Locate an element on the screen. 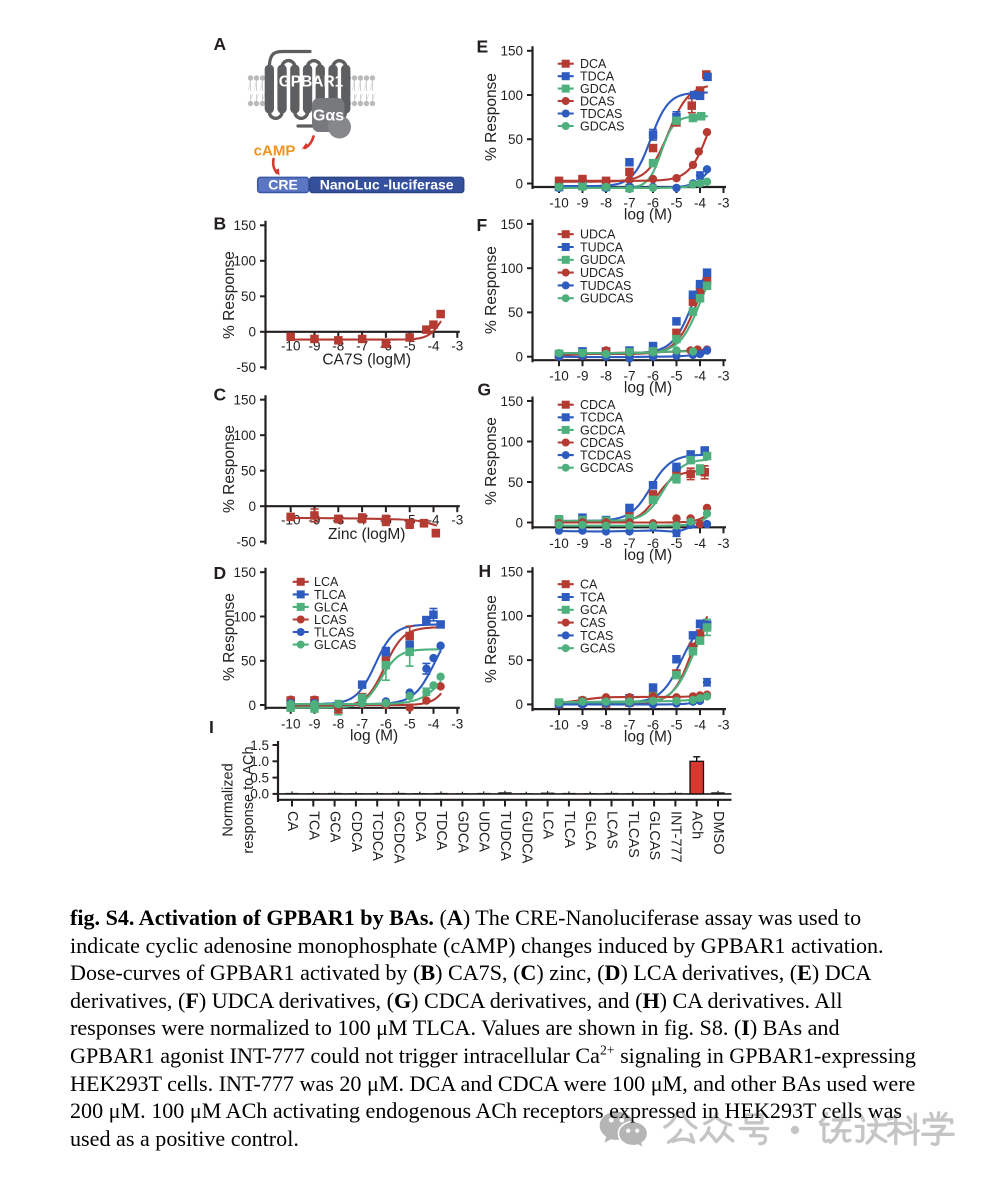  svg-text: UDCA is located at coordinates (598, 235).